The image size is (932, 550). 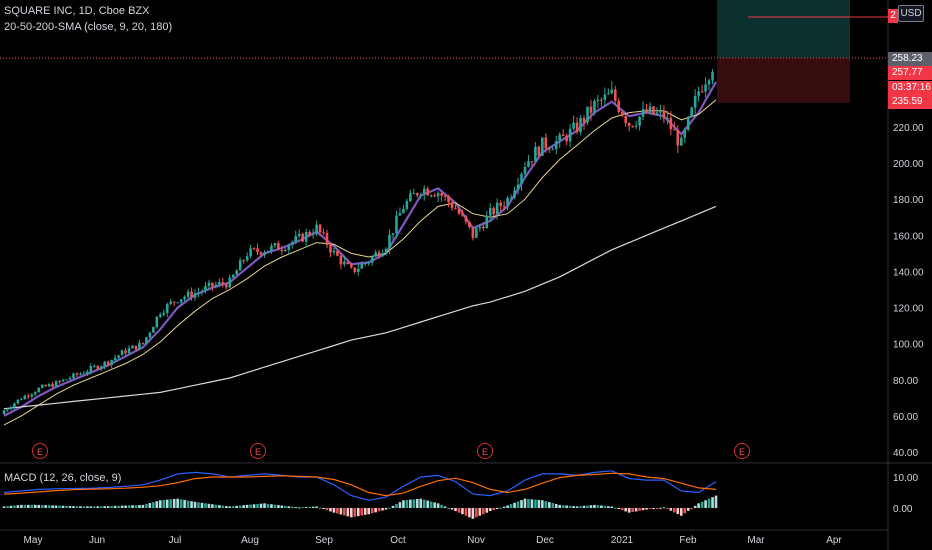 What do you see at coordinates (911, 13) in the screenshot?
I see `currency-button: USD` at bounding box center [911, 13].